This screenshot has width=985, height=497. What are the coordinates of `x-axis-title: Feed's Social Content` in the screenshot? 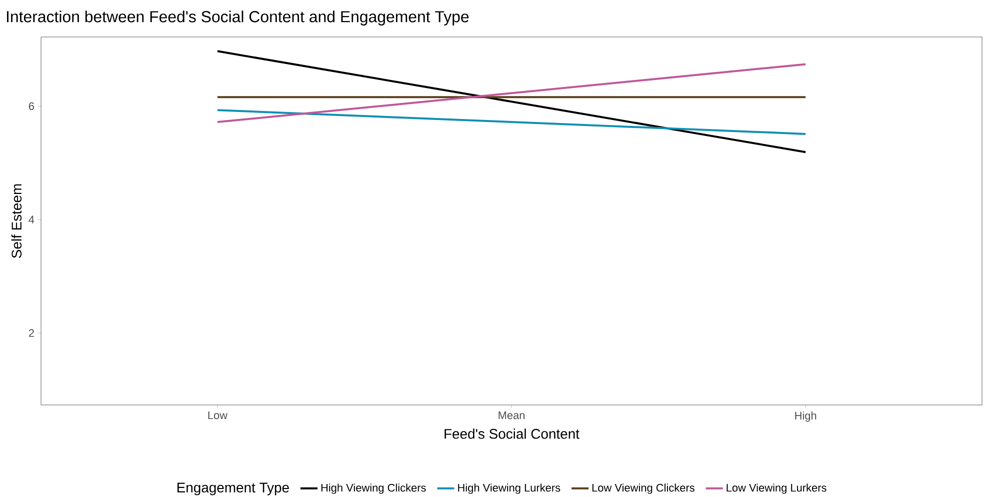 It's located at (512, 433).